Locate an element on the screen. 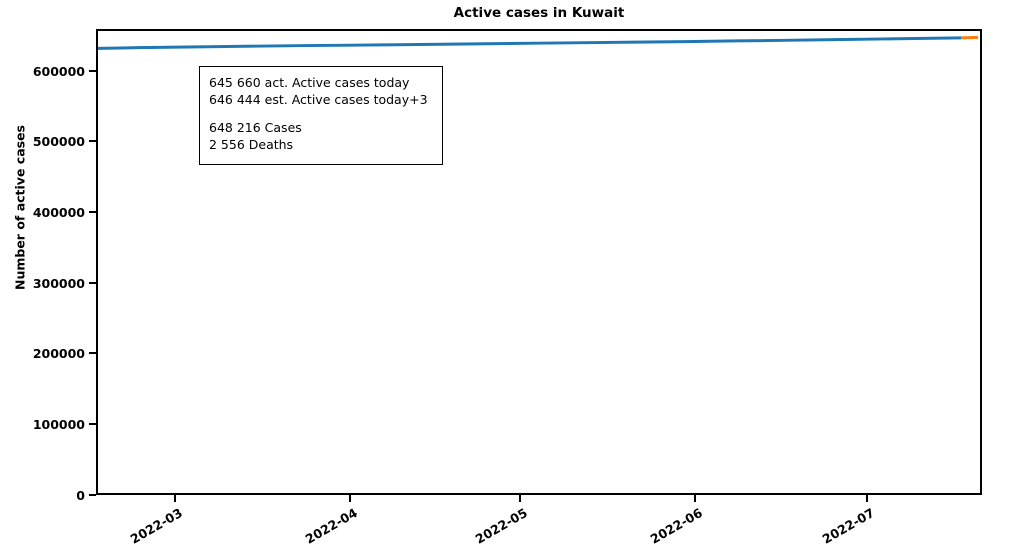 Image resolution: width=1031 pixels, height=554 pixels. series-line-actual is located at coordinates (530, 43).